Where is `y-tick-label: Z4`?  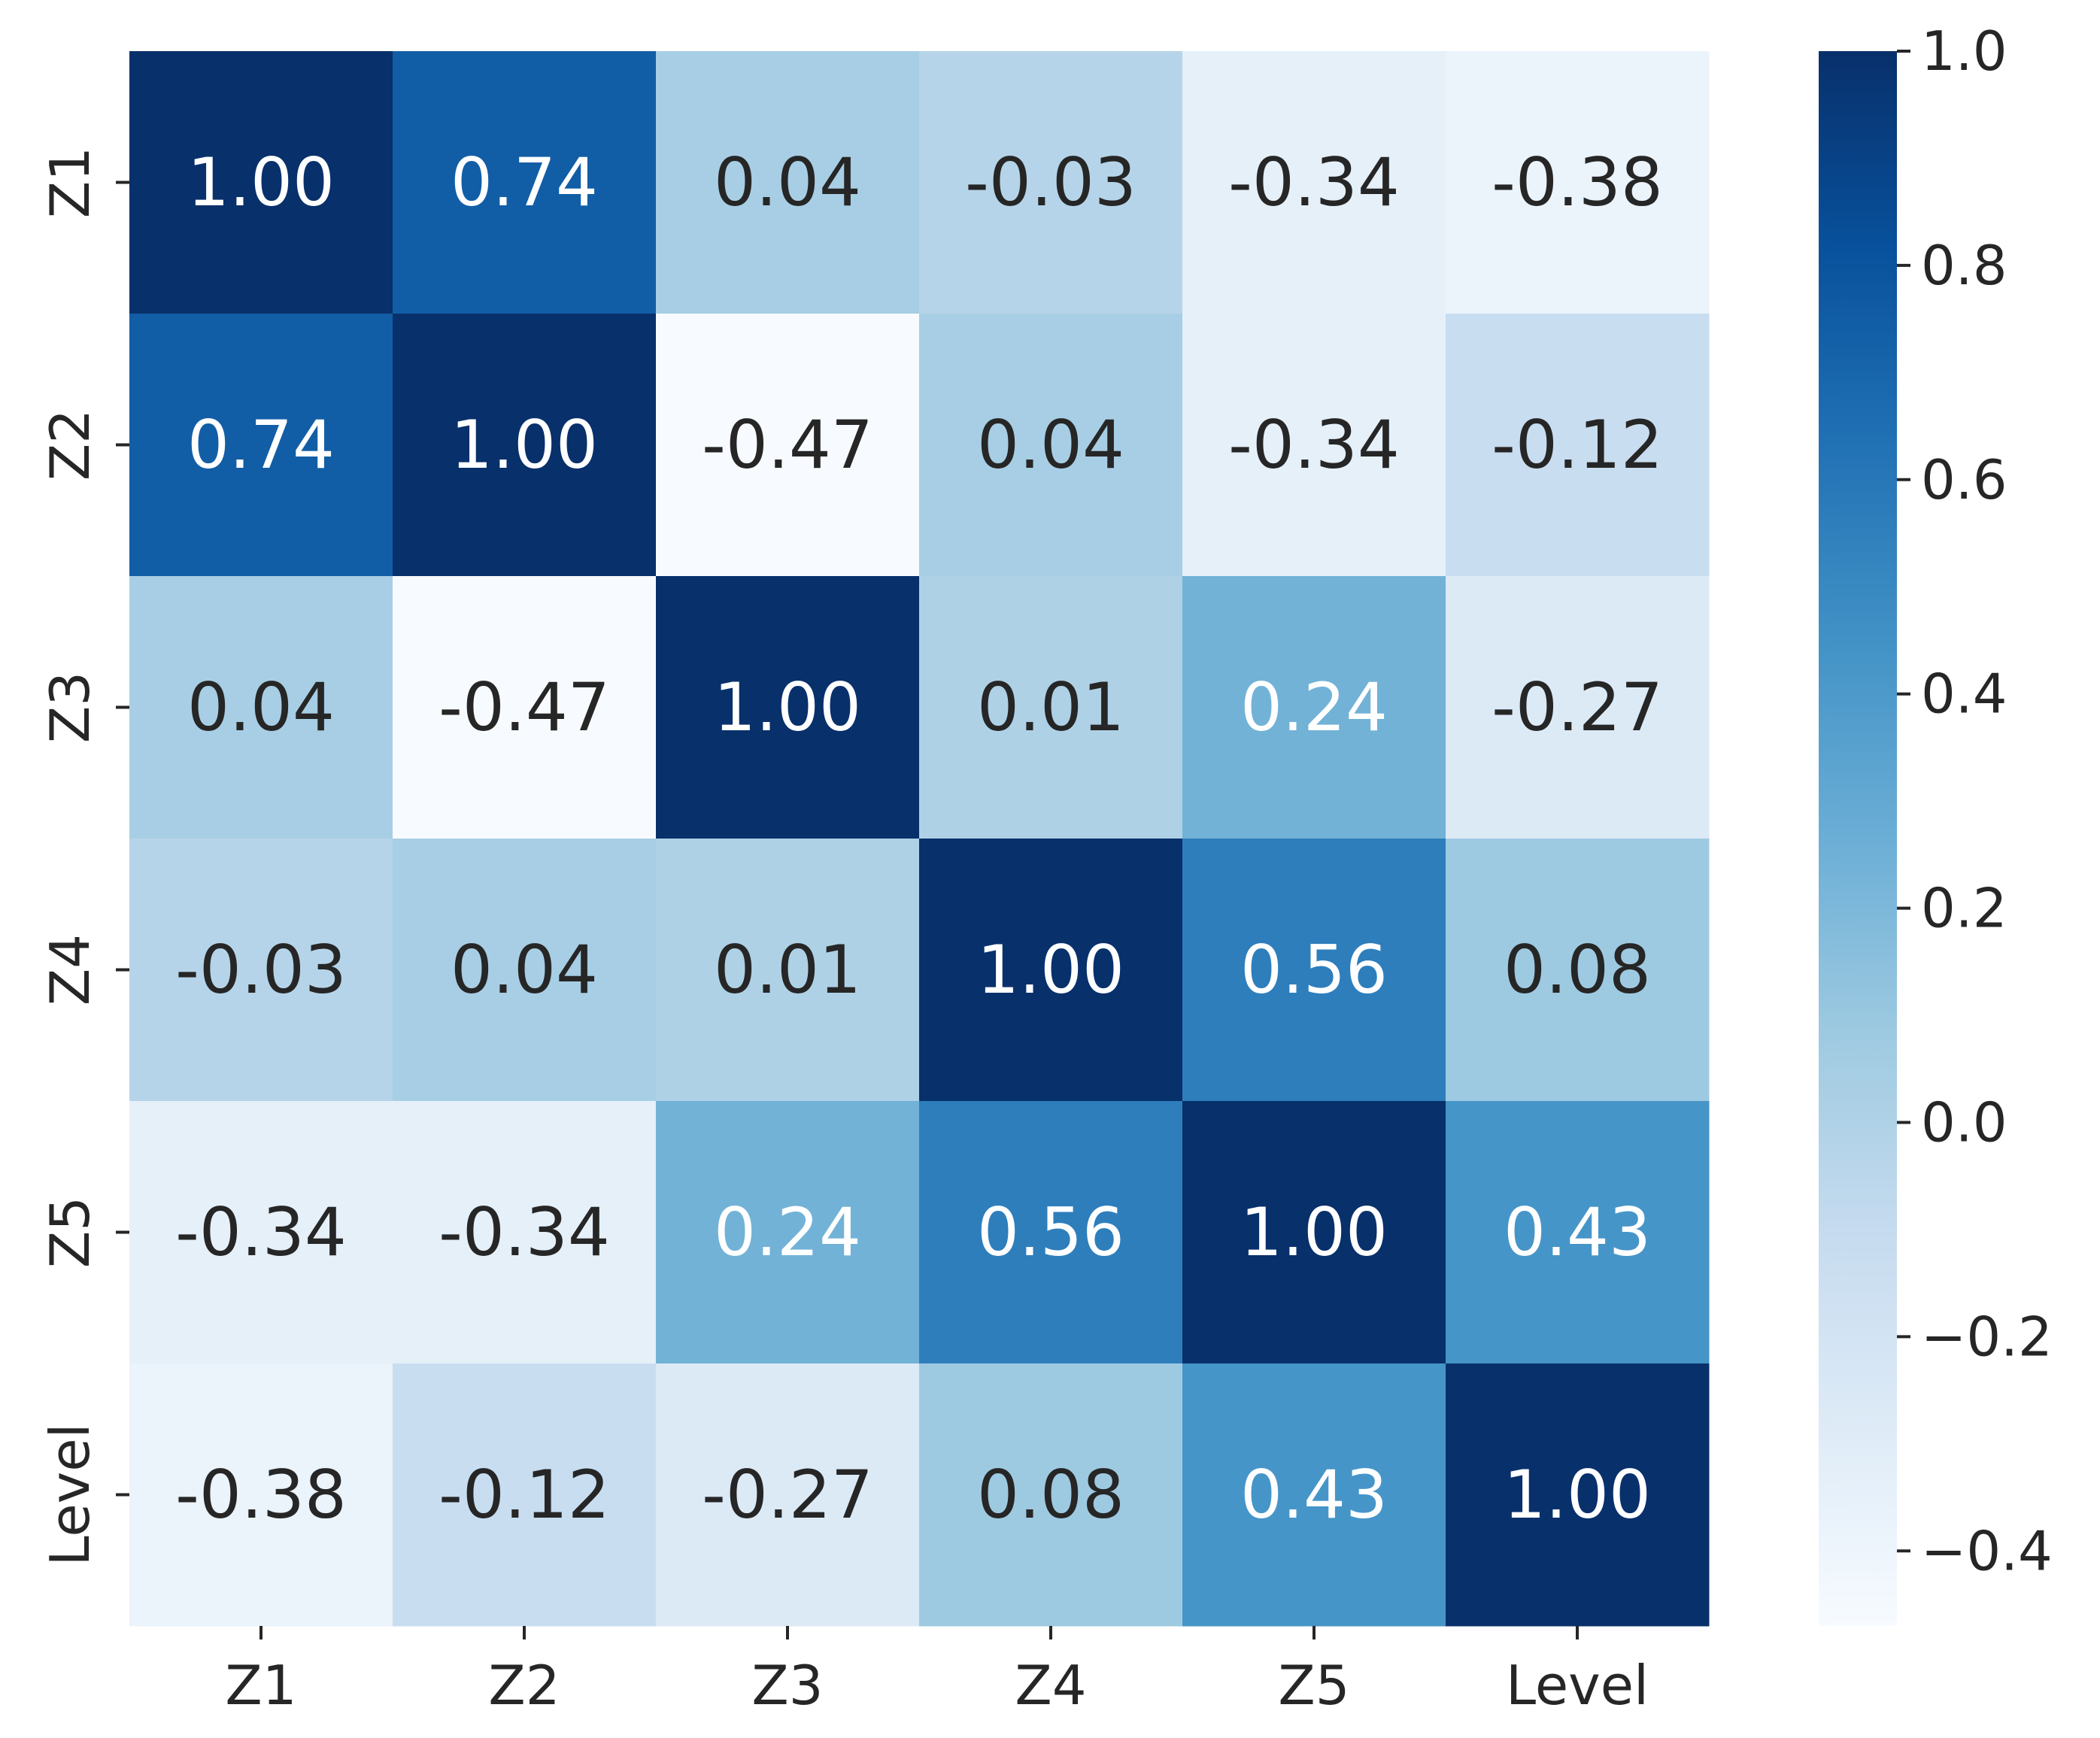 y-tick-label: Z4 is located at coordinates (70, 970).